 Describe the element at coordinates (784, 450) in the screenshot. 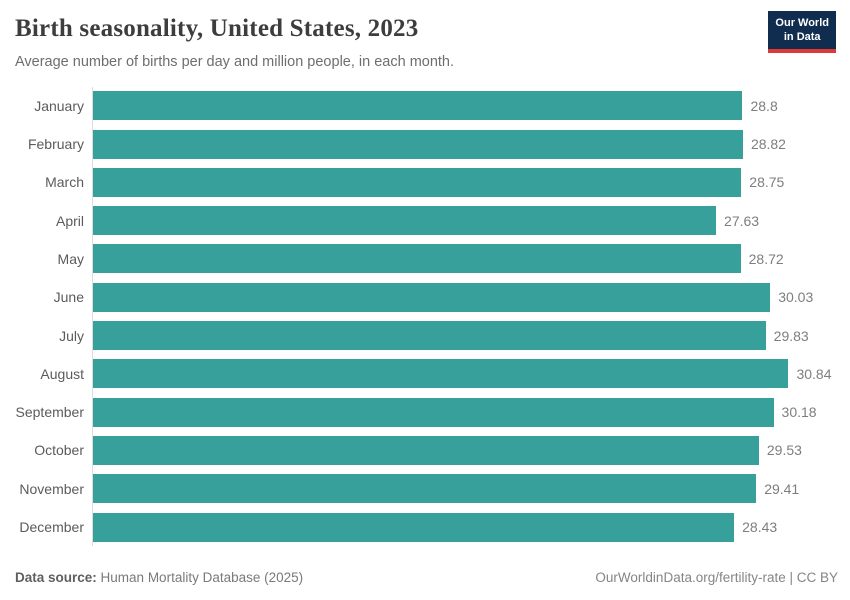

I see `bar-value-label: 29.53` at that location.